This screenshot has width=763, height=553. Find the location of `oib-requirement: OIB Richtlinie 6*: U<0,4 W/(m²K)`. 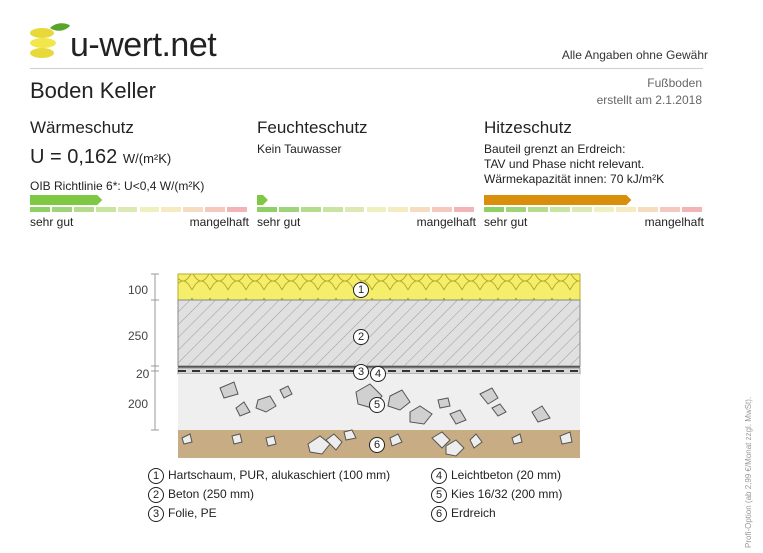

oib-requirement: OIB Richtlinie 6*: U<0,4 W/(m²K) is located at coordinates (117, 186).